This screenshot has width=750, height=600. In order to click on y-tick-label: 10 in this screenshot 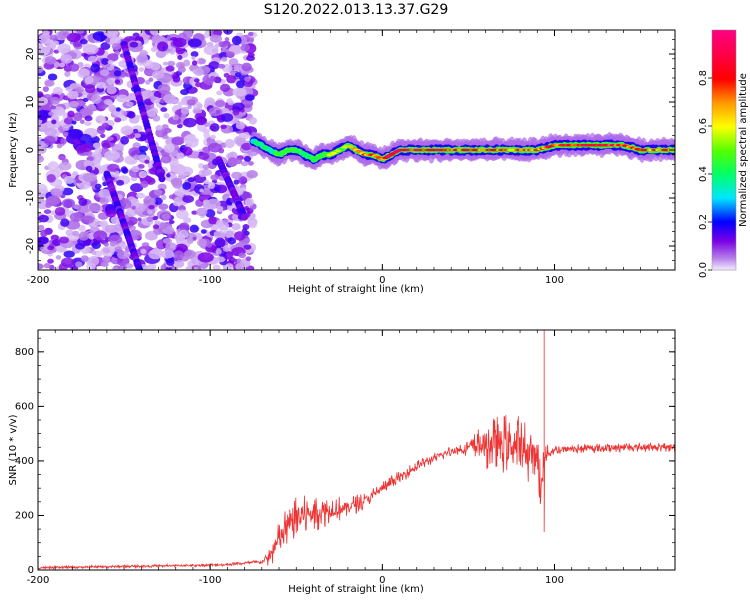, I will do `click(30, 102)`.